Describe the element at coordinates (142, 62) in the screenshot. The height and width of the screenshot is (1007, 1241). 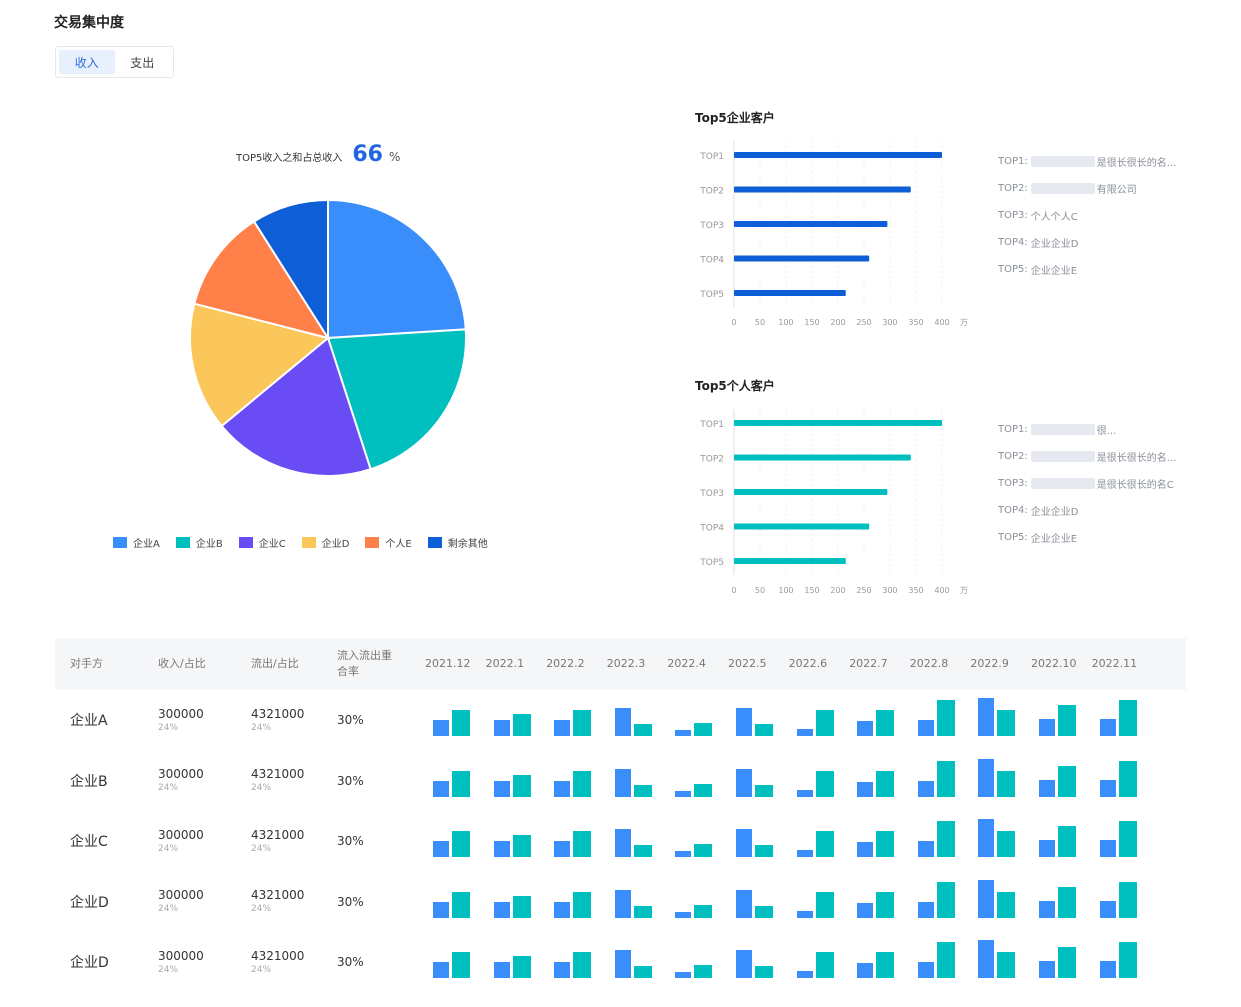
I see `tab-expense: 支出` at that location.